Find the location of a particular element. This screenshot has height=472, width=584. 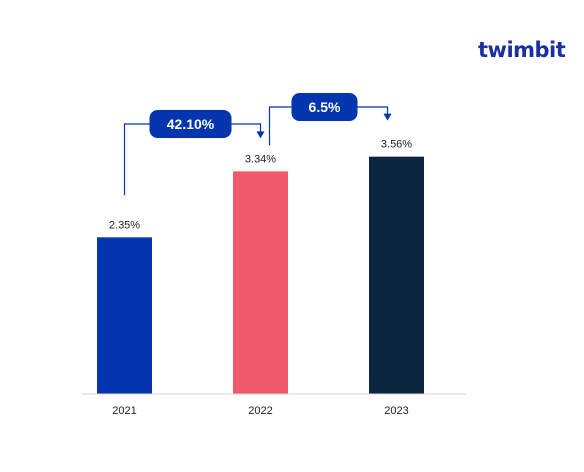

data-label-2021: 2.35% is located at coordinates (124, 225).